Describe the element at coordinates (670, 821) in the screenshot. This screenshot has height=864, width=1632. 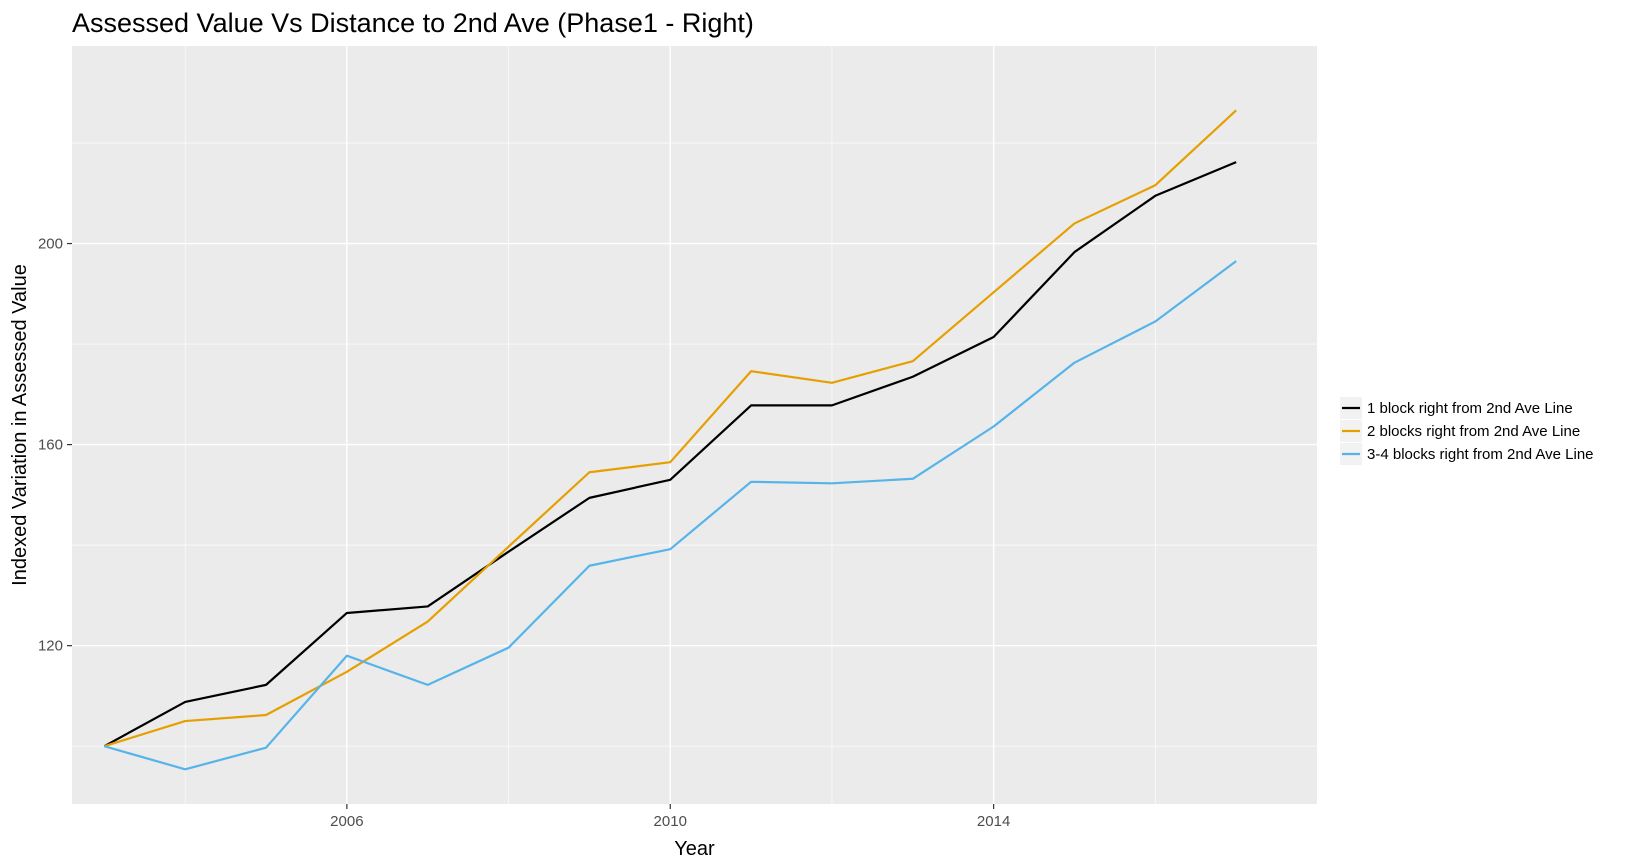
I see `x-tick-label: 2010` at that location.